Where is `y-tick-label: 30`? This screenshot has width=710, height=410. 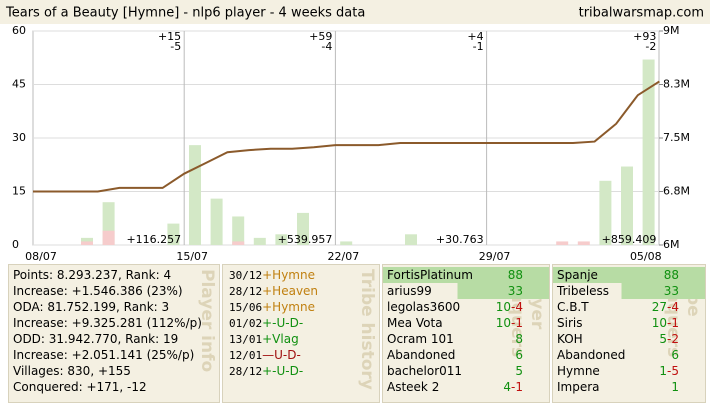 y-tick-label: 30 is located at coordinates (19, 137).